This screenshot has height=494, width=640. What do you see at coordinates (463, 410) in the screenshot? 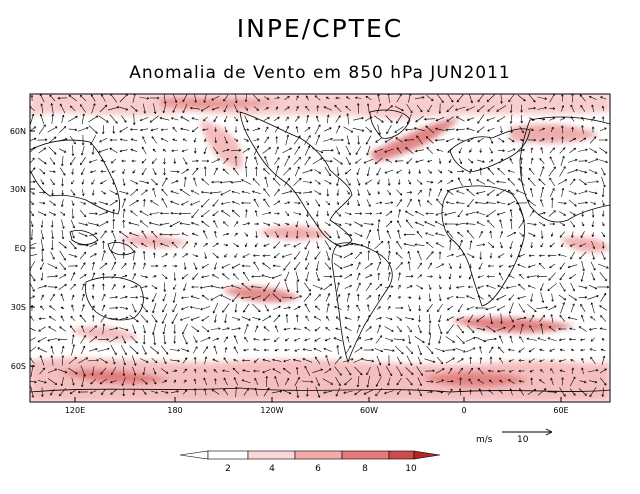
I see `lon-label-0: 0` at bounding box center [463, 410].